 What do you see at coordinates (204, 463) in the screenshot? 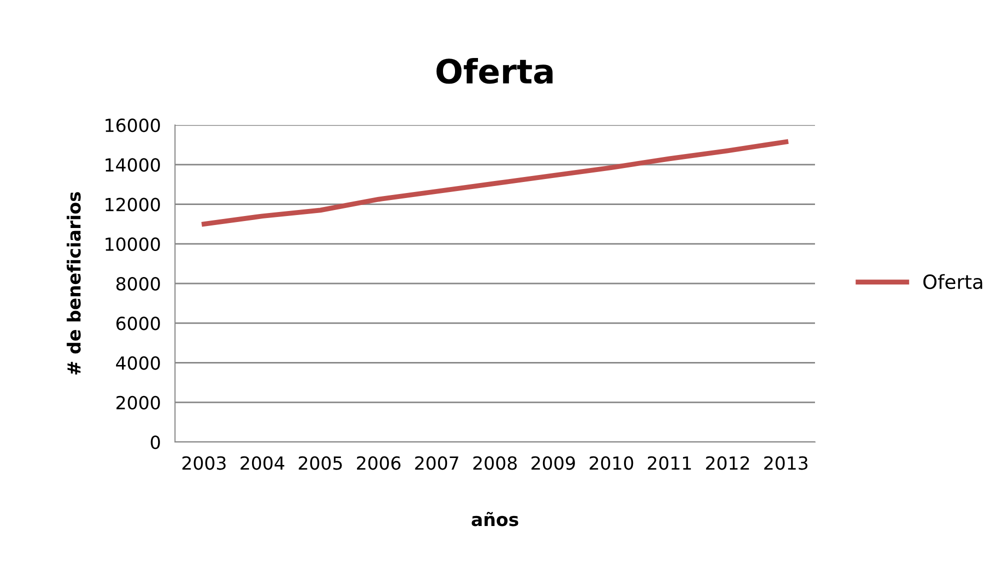
I see `x-tick-label: 2003` at bounding box center [204, 463].